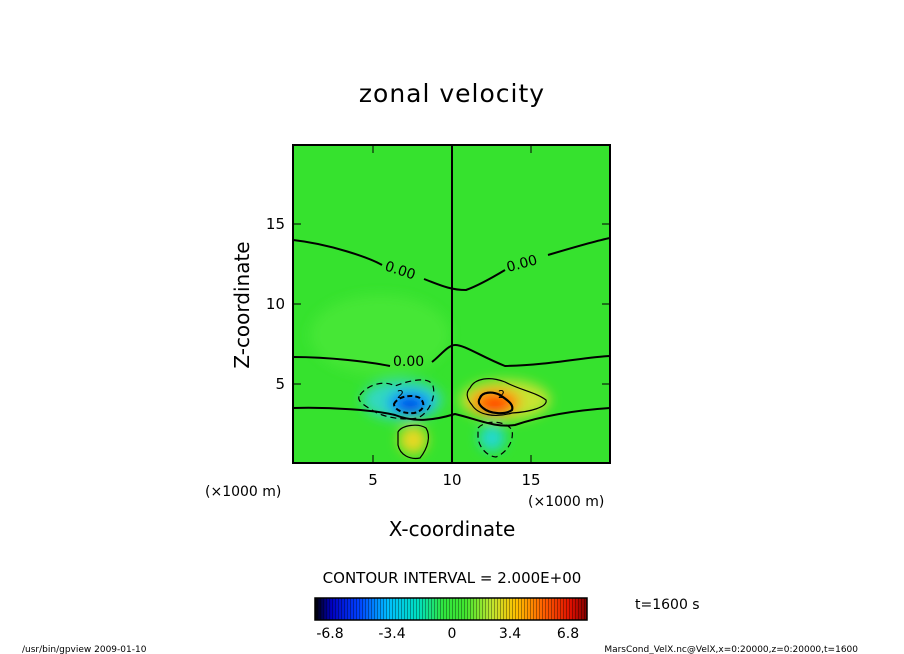 The width and height of the screenshot is (904, 654). What do you see at coordinates (451, 264) in the screenshot?
I see `contour-zero-upper` at bounding box center [451, 264].